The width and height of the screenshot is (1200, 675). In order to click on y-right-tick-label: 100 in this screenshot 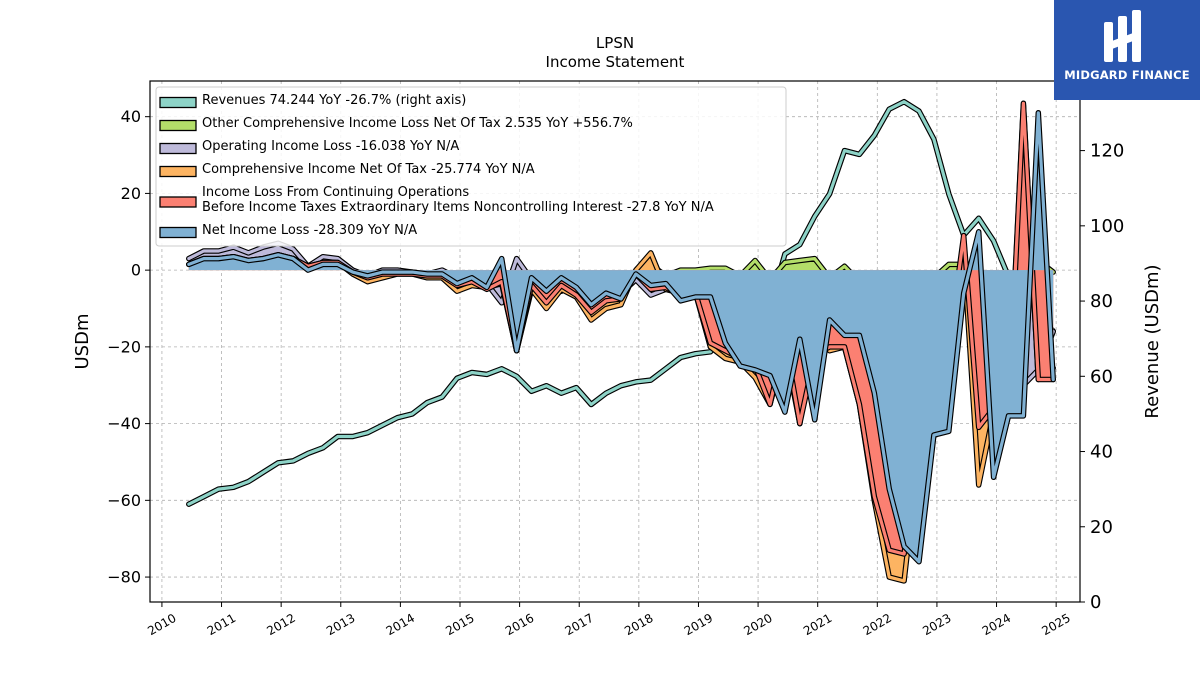, I will do `click(1107, 226)`.